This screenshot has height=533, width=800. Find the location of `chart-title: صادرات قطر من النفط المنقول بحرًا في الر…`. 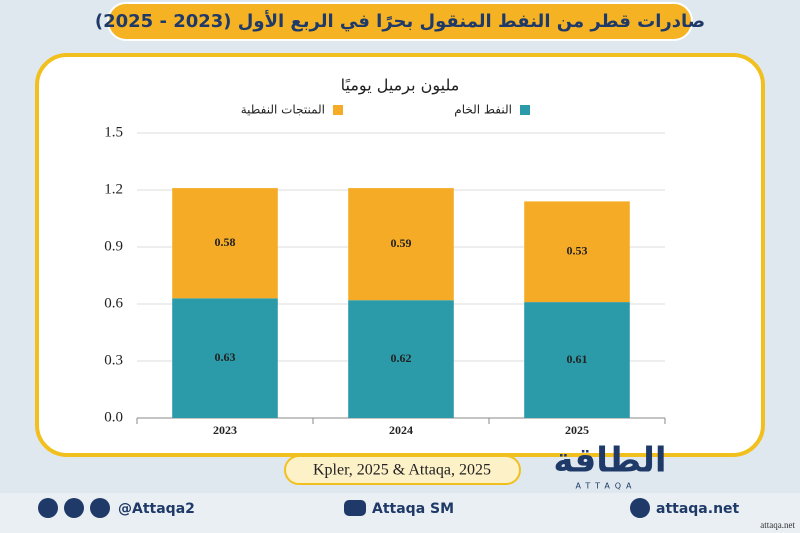

chart-title: صادرات قطر من النفط المنقول بحرًا في الر… is located at coordinates (400, 21).